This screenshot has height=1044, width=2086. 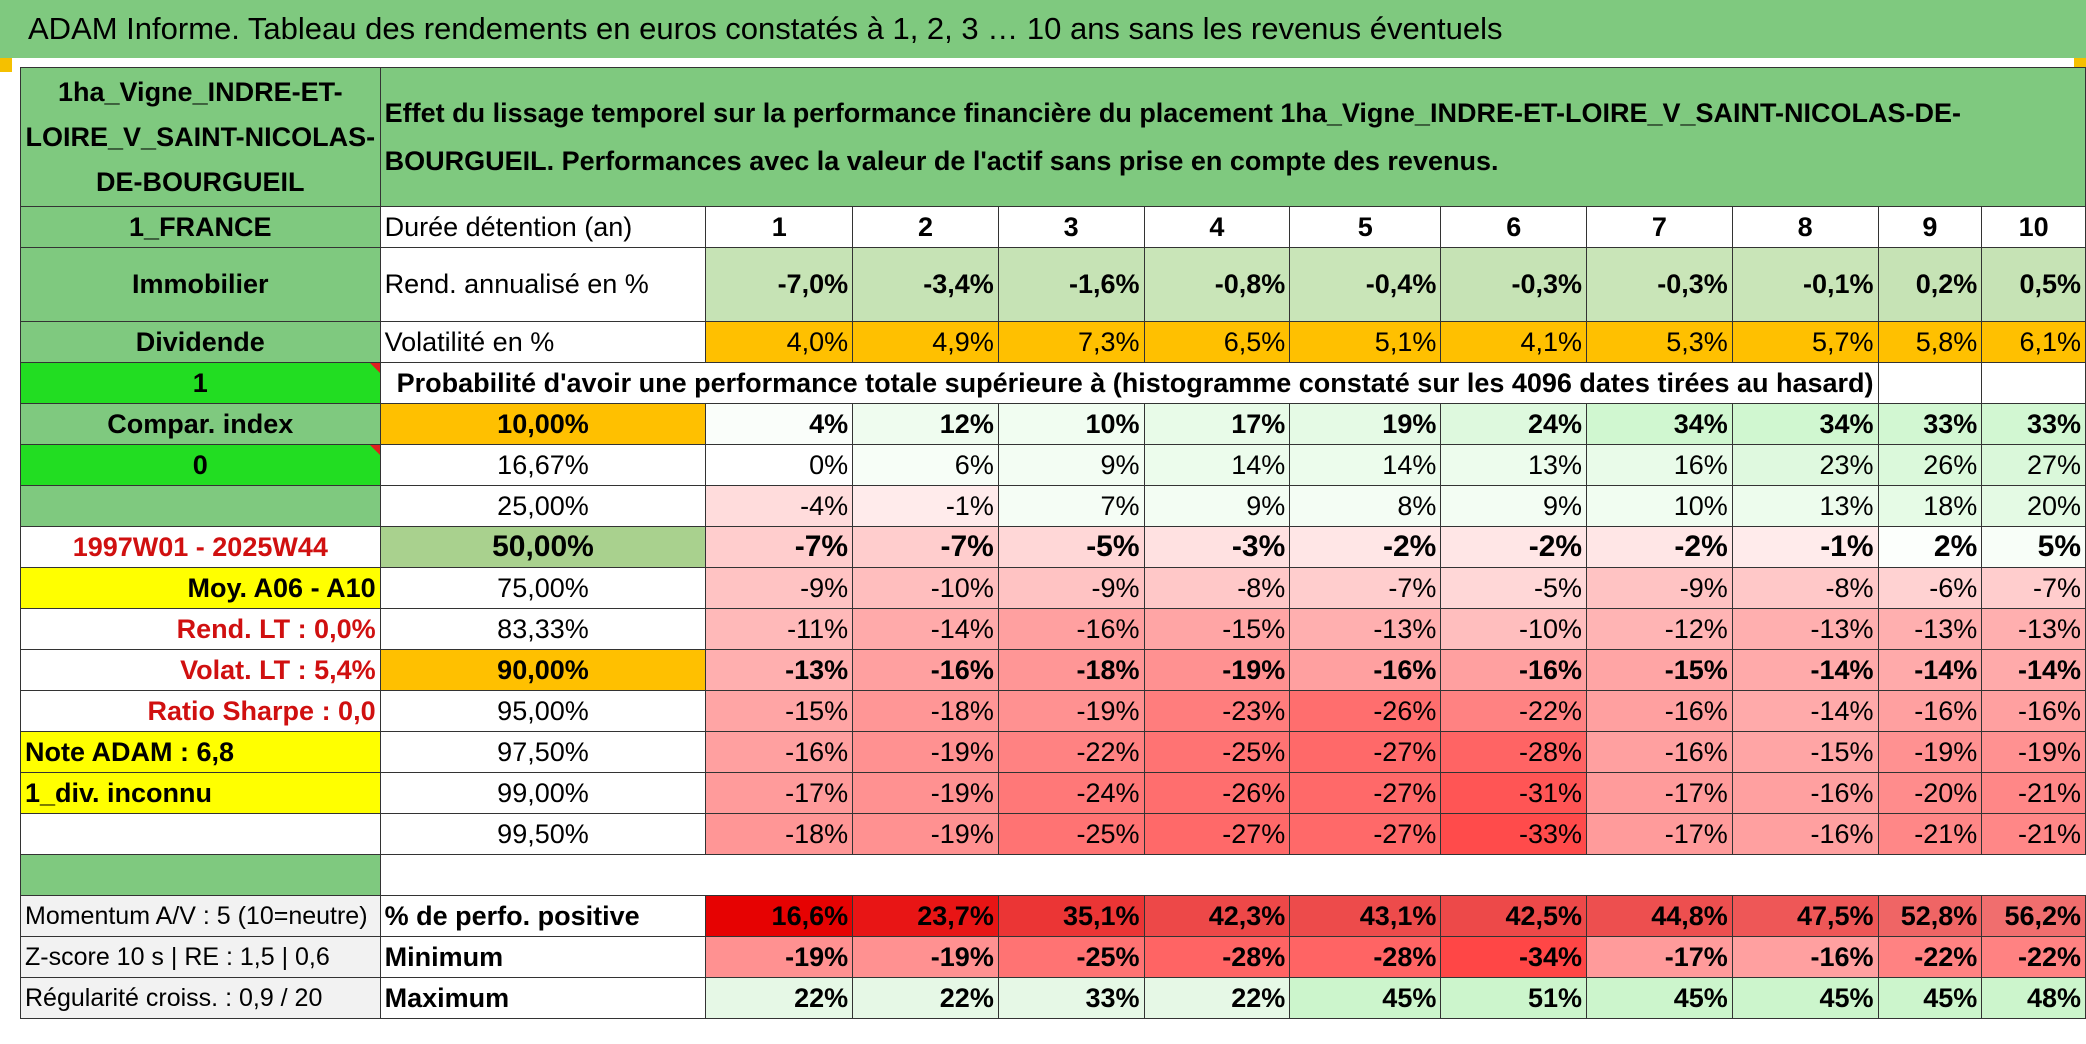 I want to click on quantile-label: 16,67%, so click(x=543, y=465).